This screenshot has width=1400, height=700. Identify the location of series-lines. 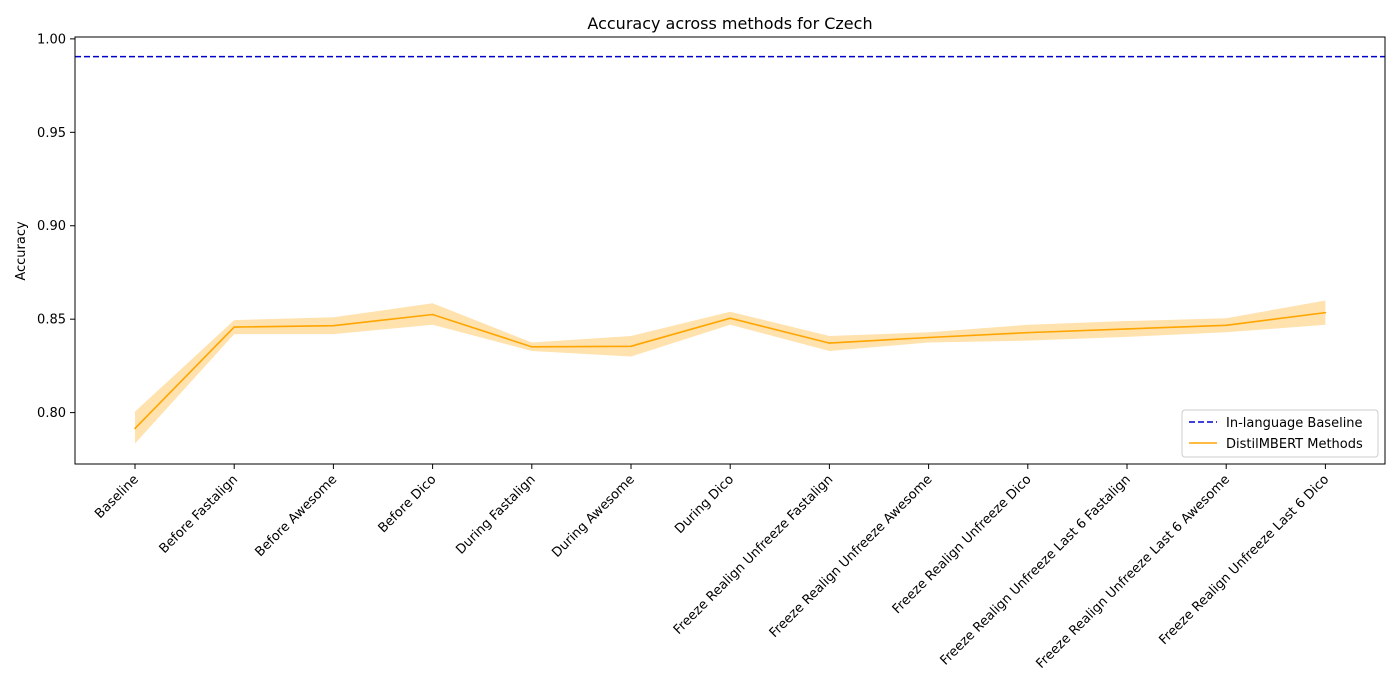
(730, 370).